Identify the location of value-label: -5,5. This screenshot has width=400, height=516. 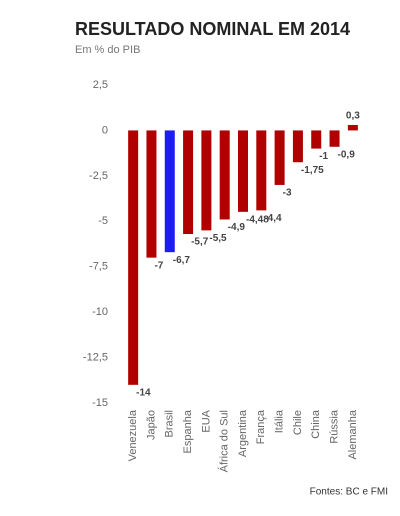
(218, 238).